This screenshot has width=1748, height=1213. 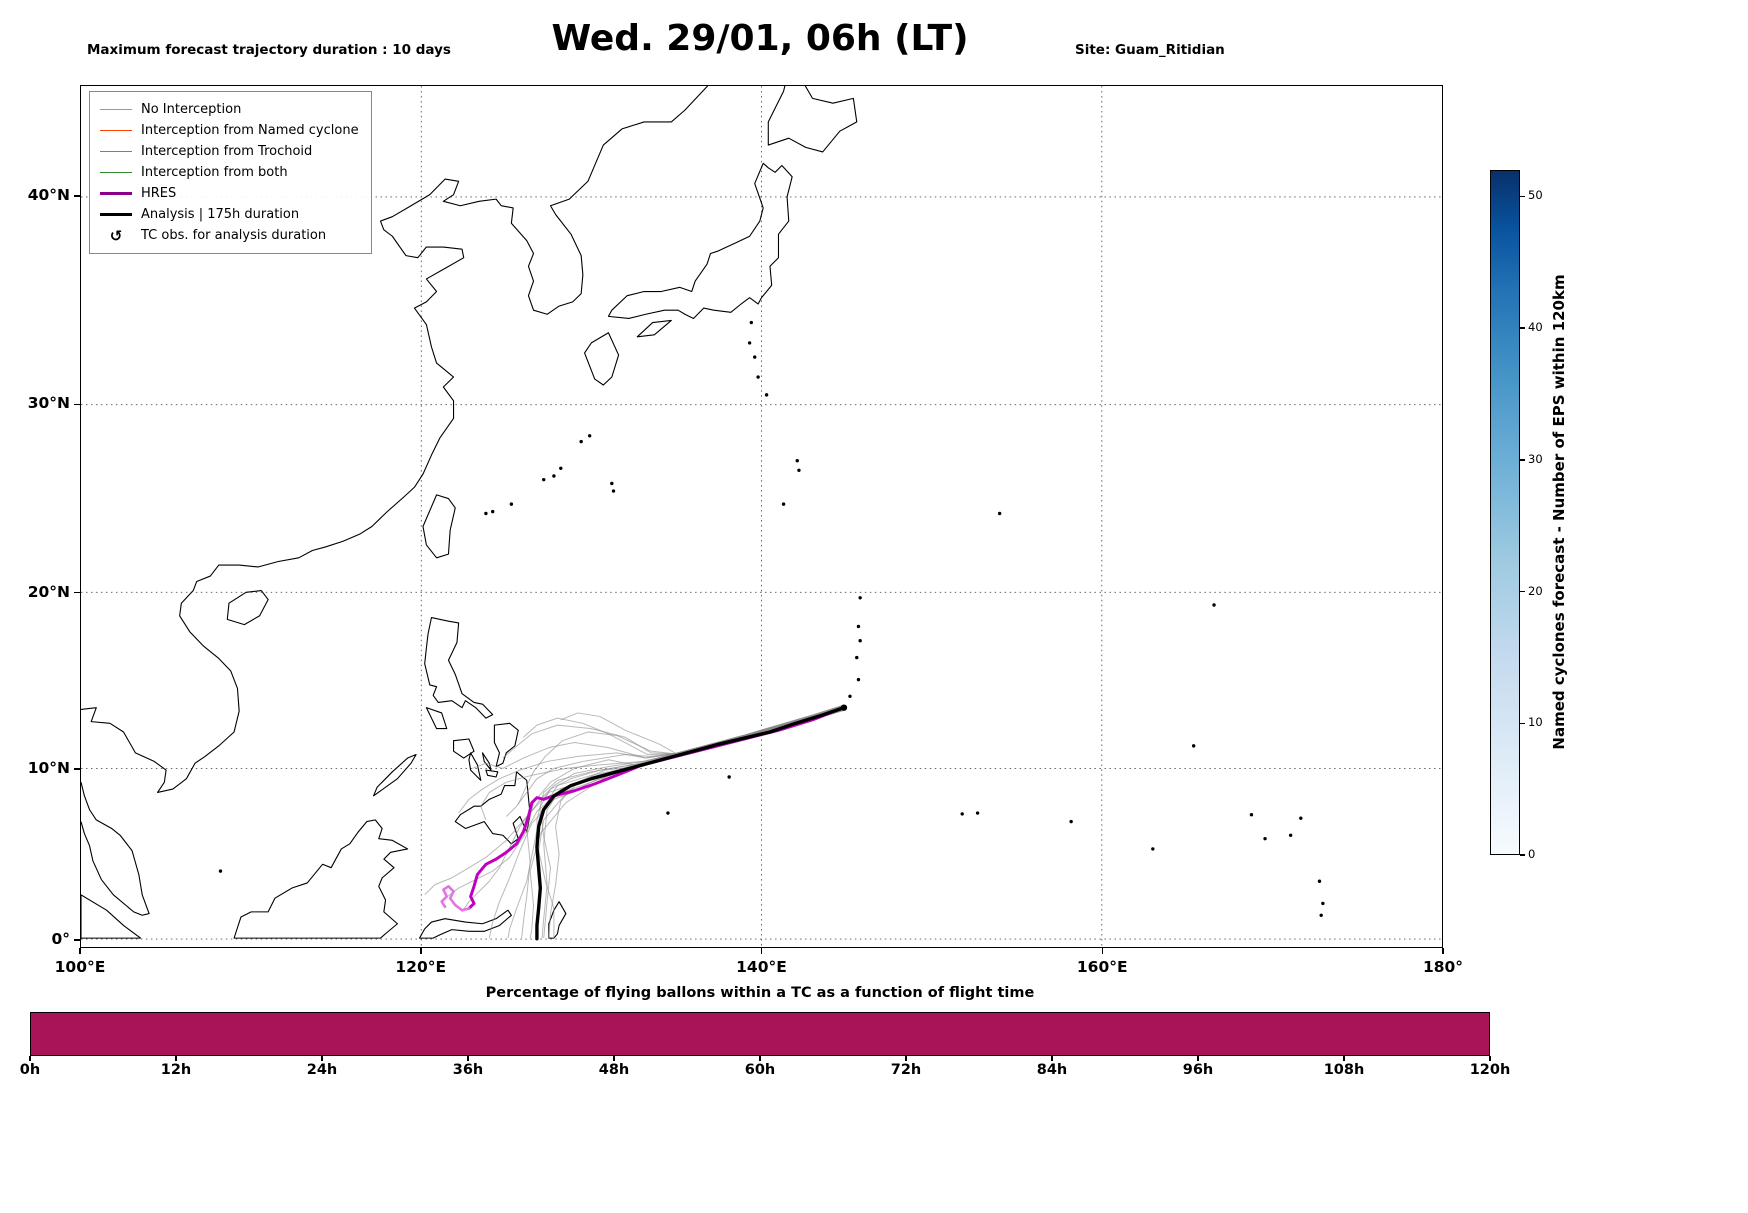 What do you see at coordinates (48, 403) in the screenshot?
I see `y-axis-tick-label: 30°N` at bounding box center [48, 403].